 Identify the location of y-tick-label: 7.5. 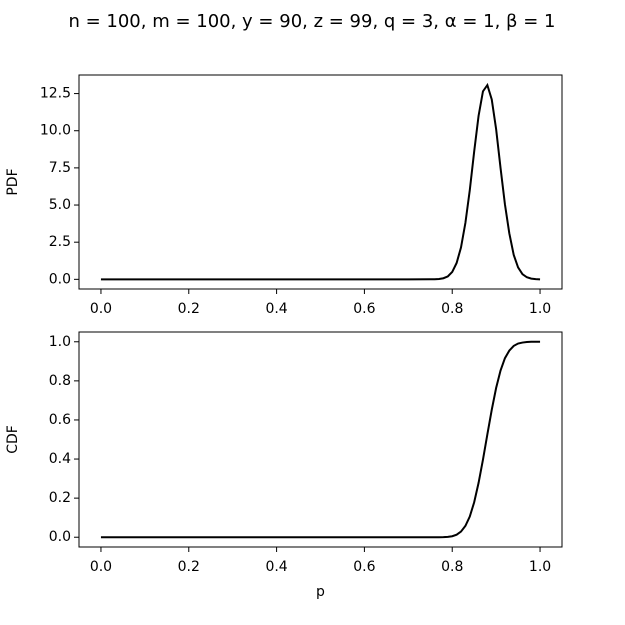
(60, 168).